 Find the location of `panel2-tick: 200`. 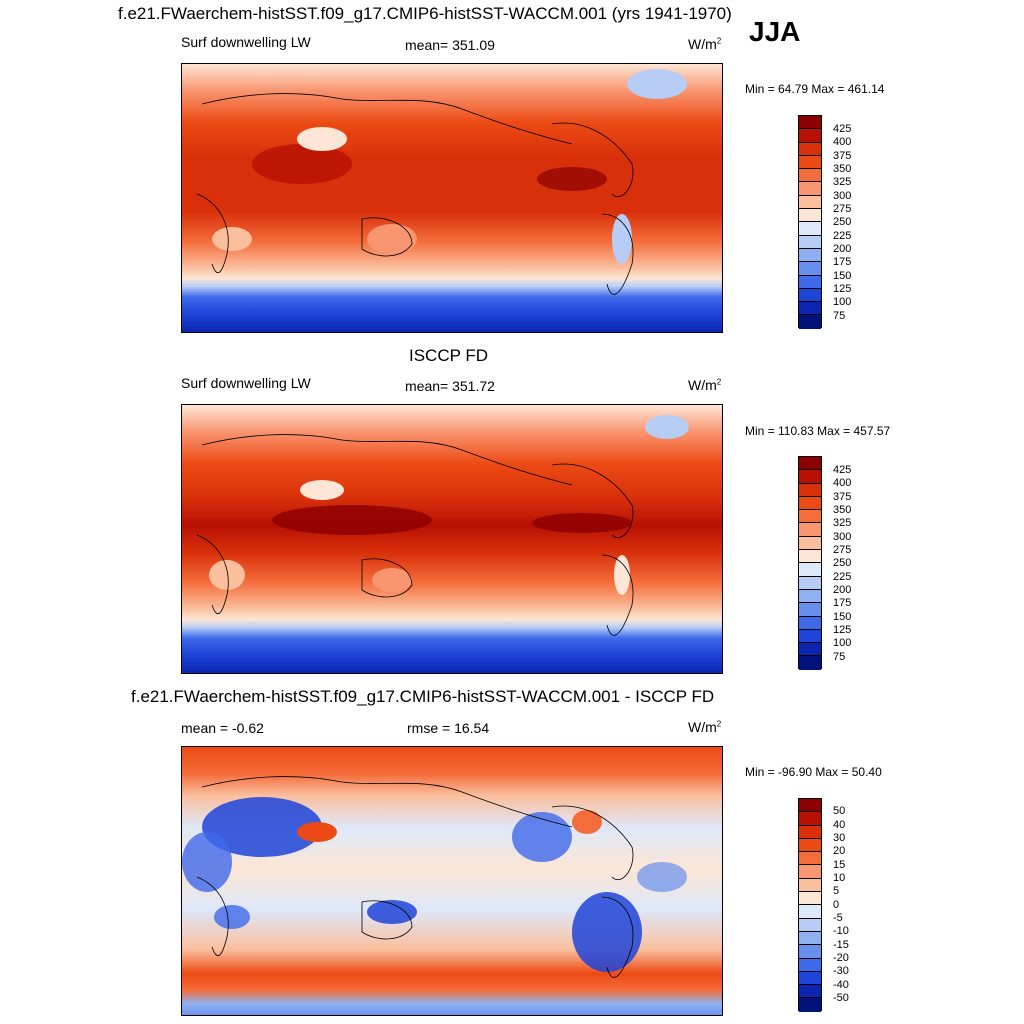

panel2-tick: 200 is located at coordinates (842, 590).